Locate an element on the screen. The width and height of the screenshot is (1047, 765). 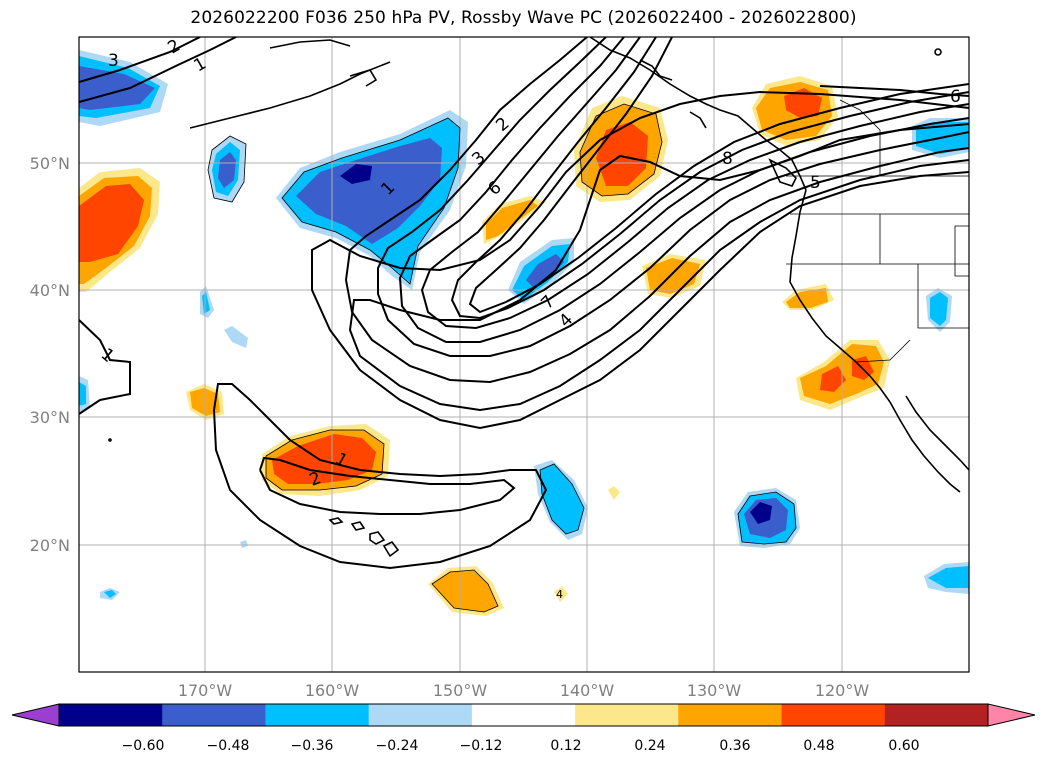
colorbar-tick: 0.12 is located at coordinates (565, 746).